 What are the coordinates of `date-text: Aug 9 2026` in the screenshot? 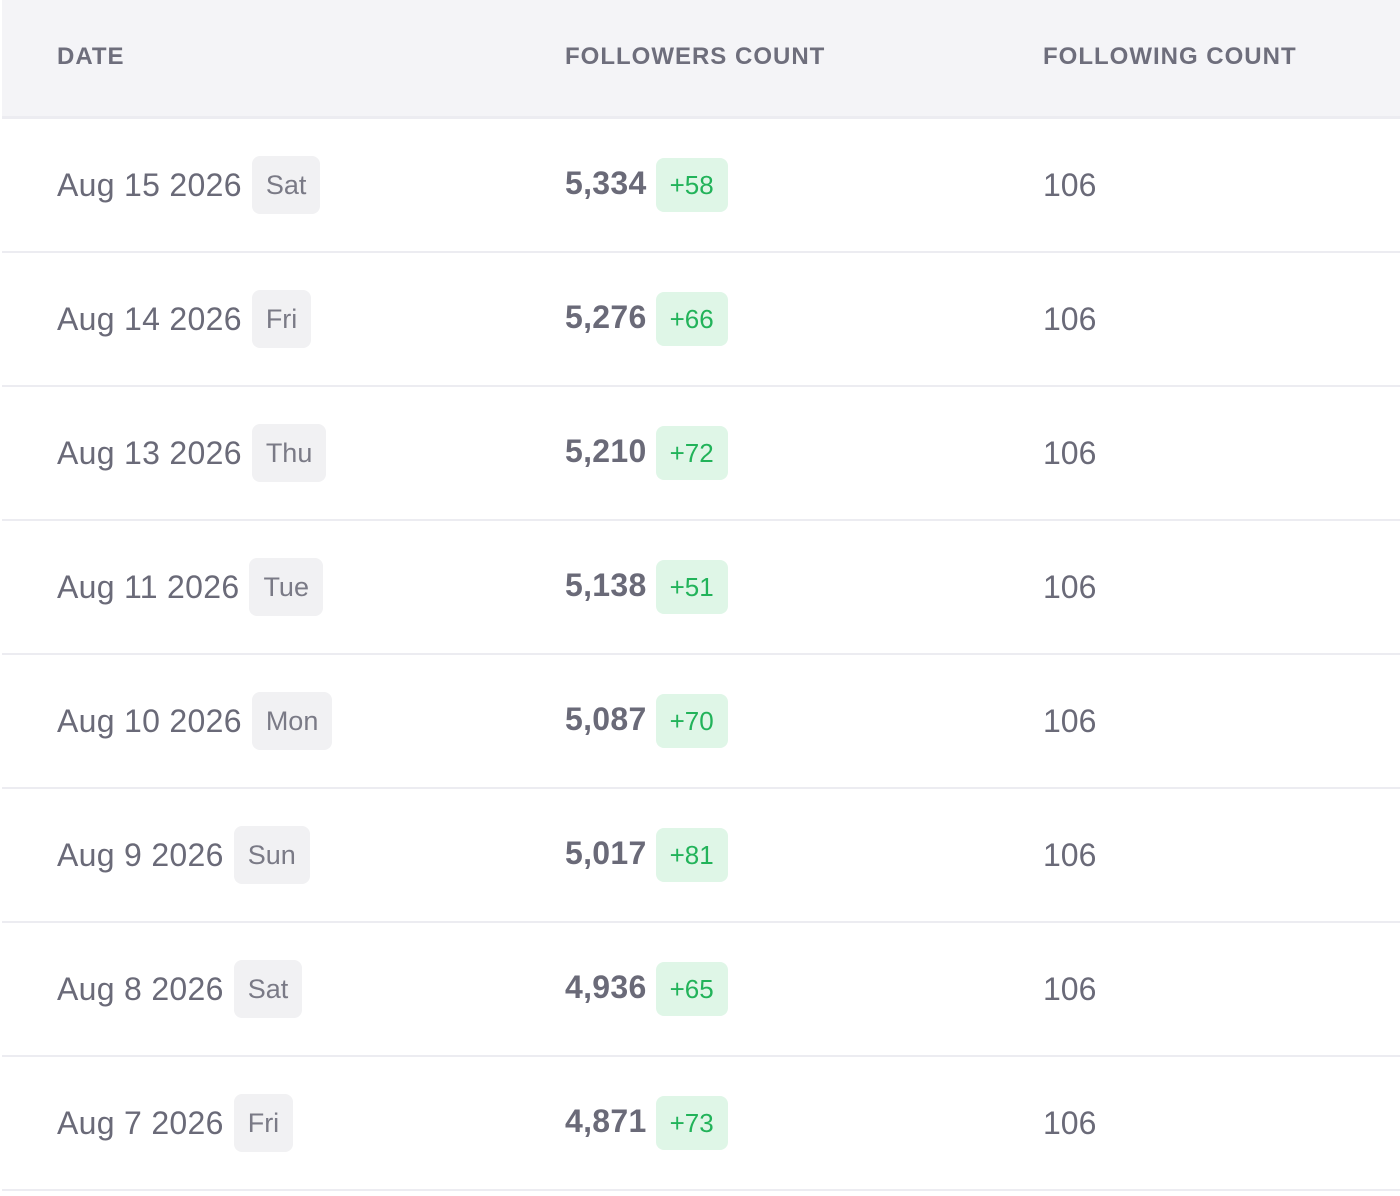 It's located at (140, 854).